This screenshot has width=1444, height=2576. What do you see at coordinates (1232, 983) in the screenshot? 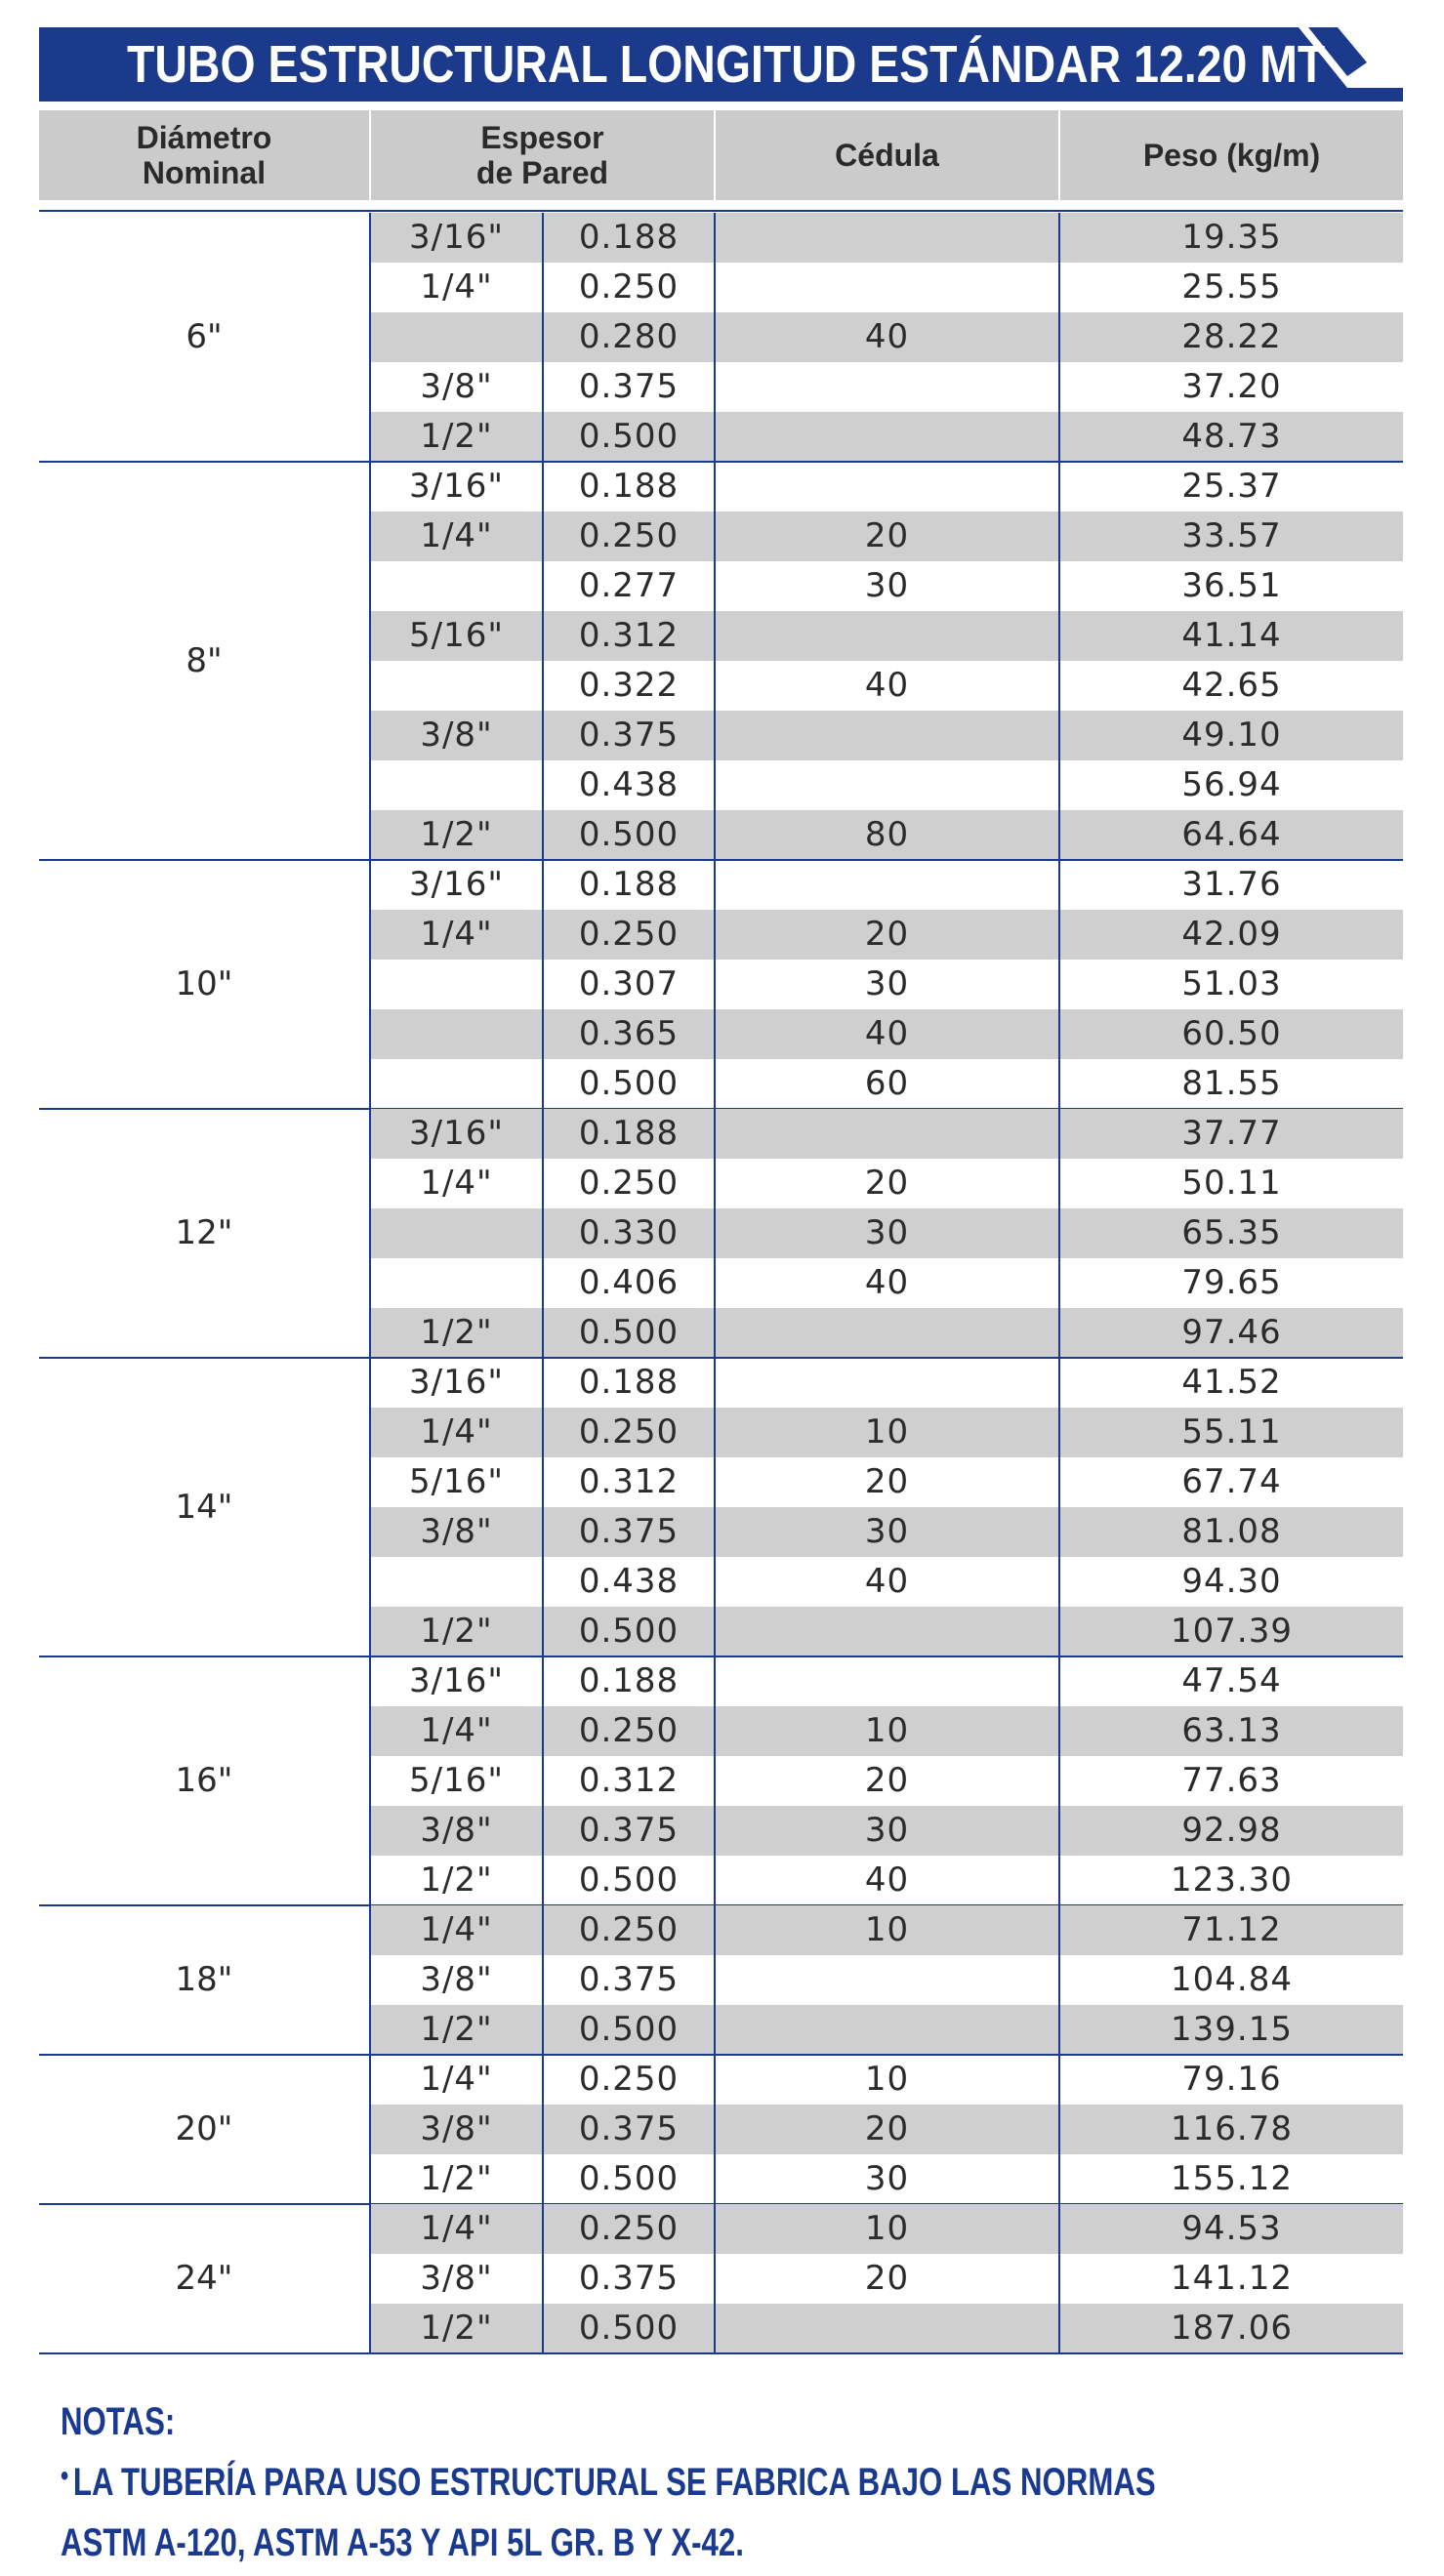
I see `cell-peso: 51.03` at bounding box center [1232, 983].